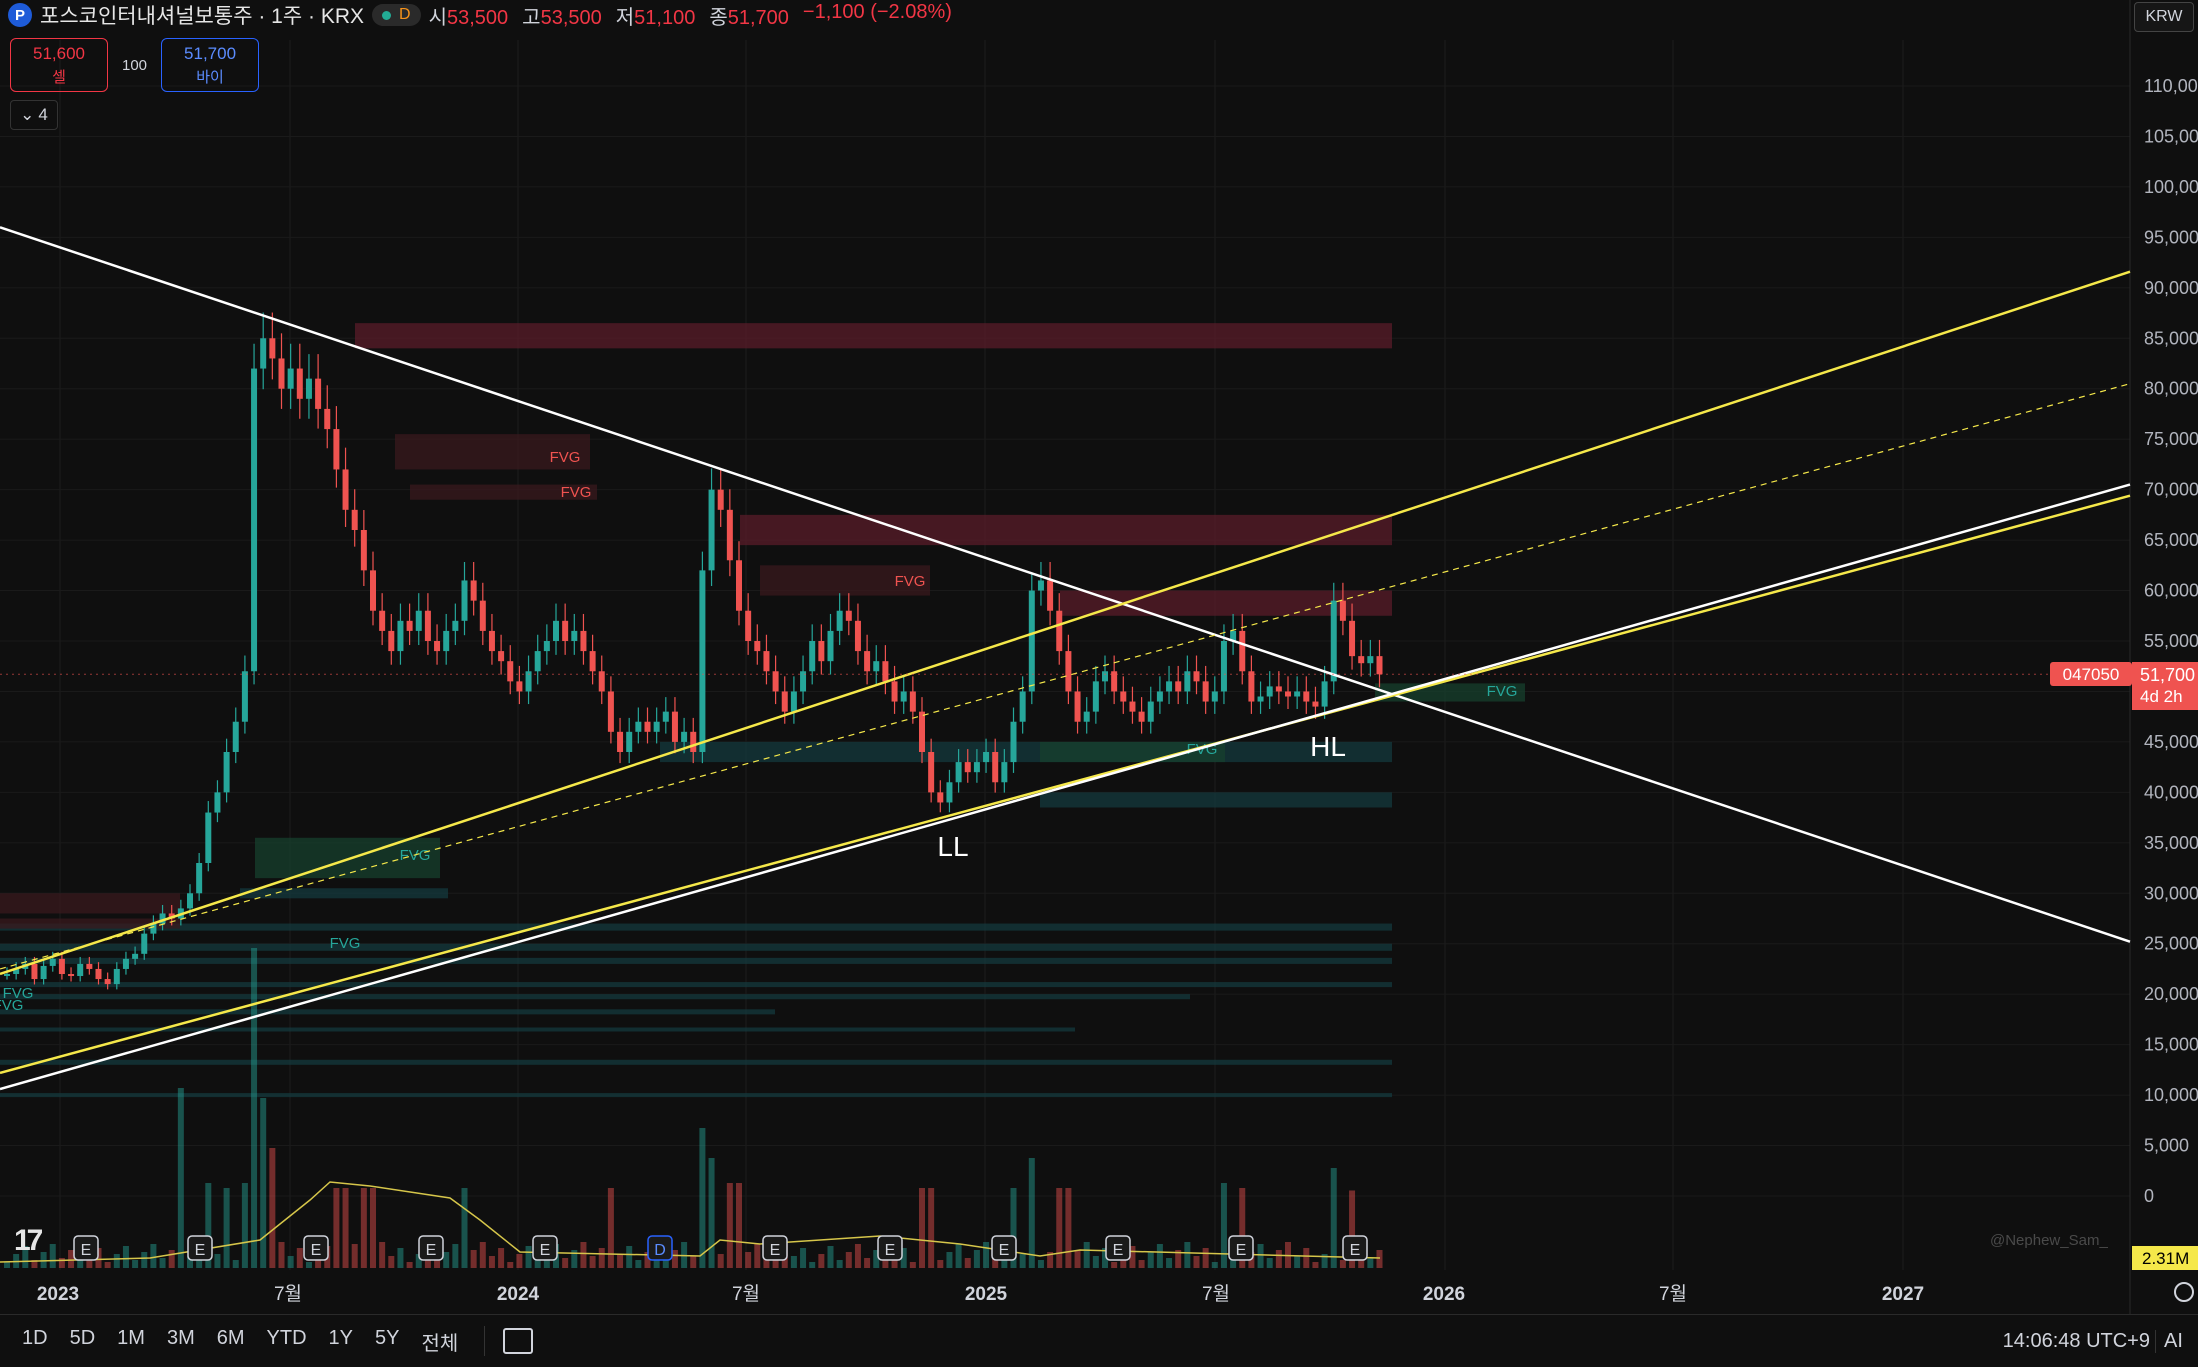 This screenshot has width=2198, height=1367. I want to click on range-button-all: 전체, so click(440, 1343).